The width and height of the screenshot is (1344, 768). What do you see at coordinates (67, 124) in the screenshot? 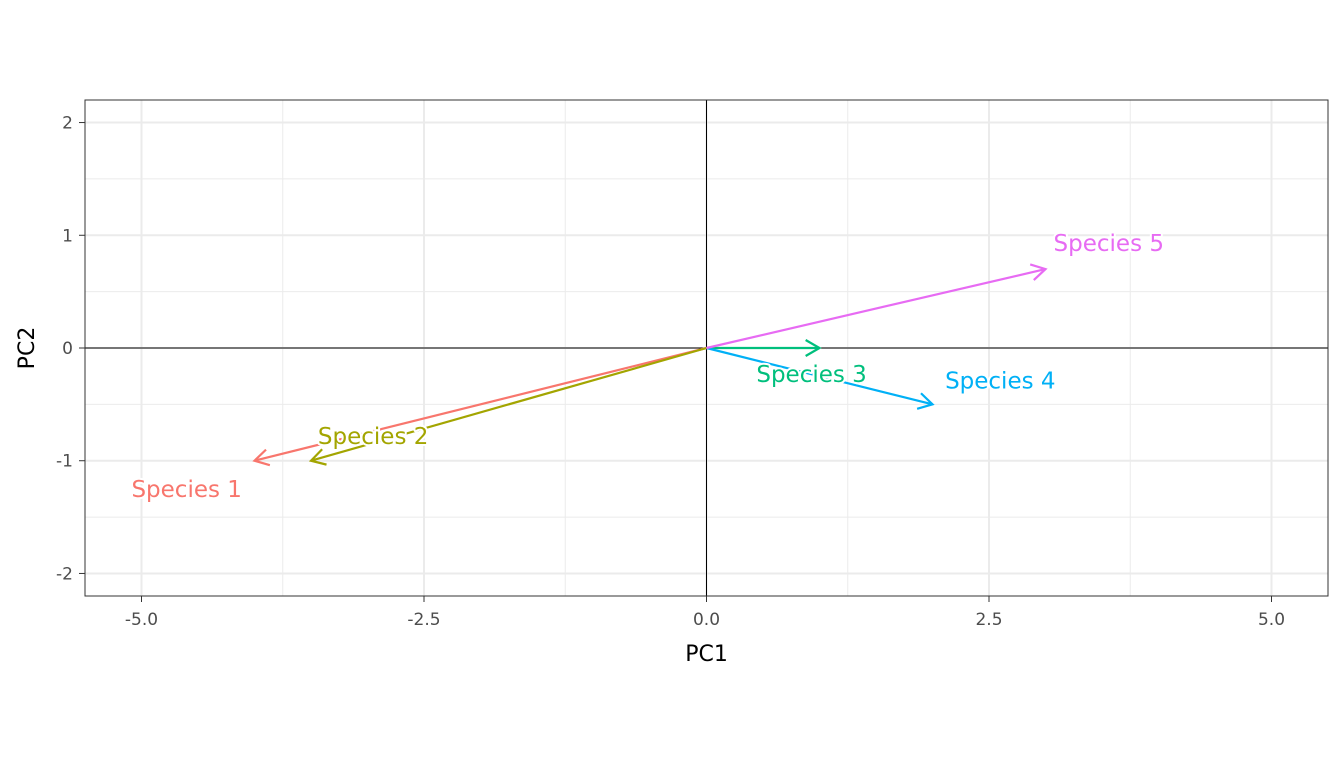
I see `y-tick-label: 2` at bounding box center [67, 124].